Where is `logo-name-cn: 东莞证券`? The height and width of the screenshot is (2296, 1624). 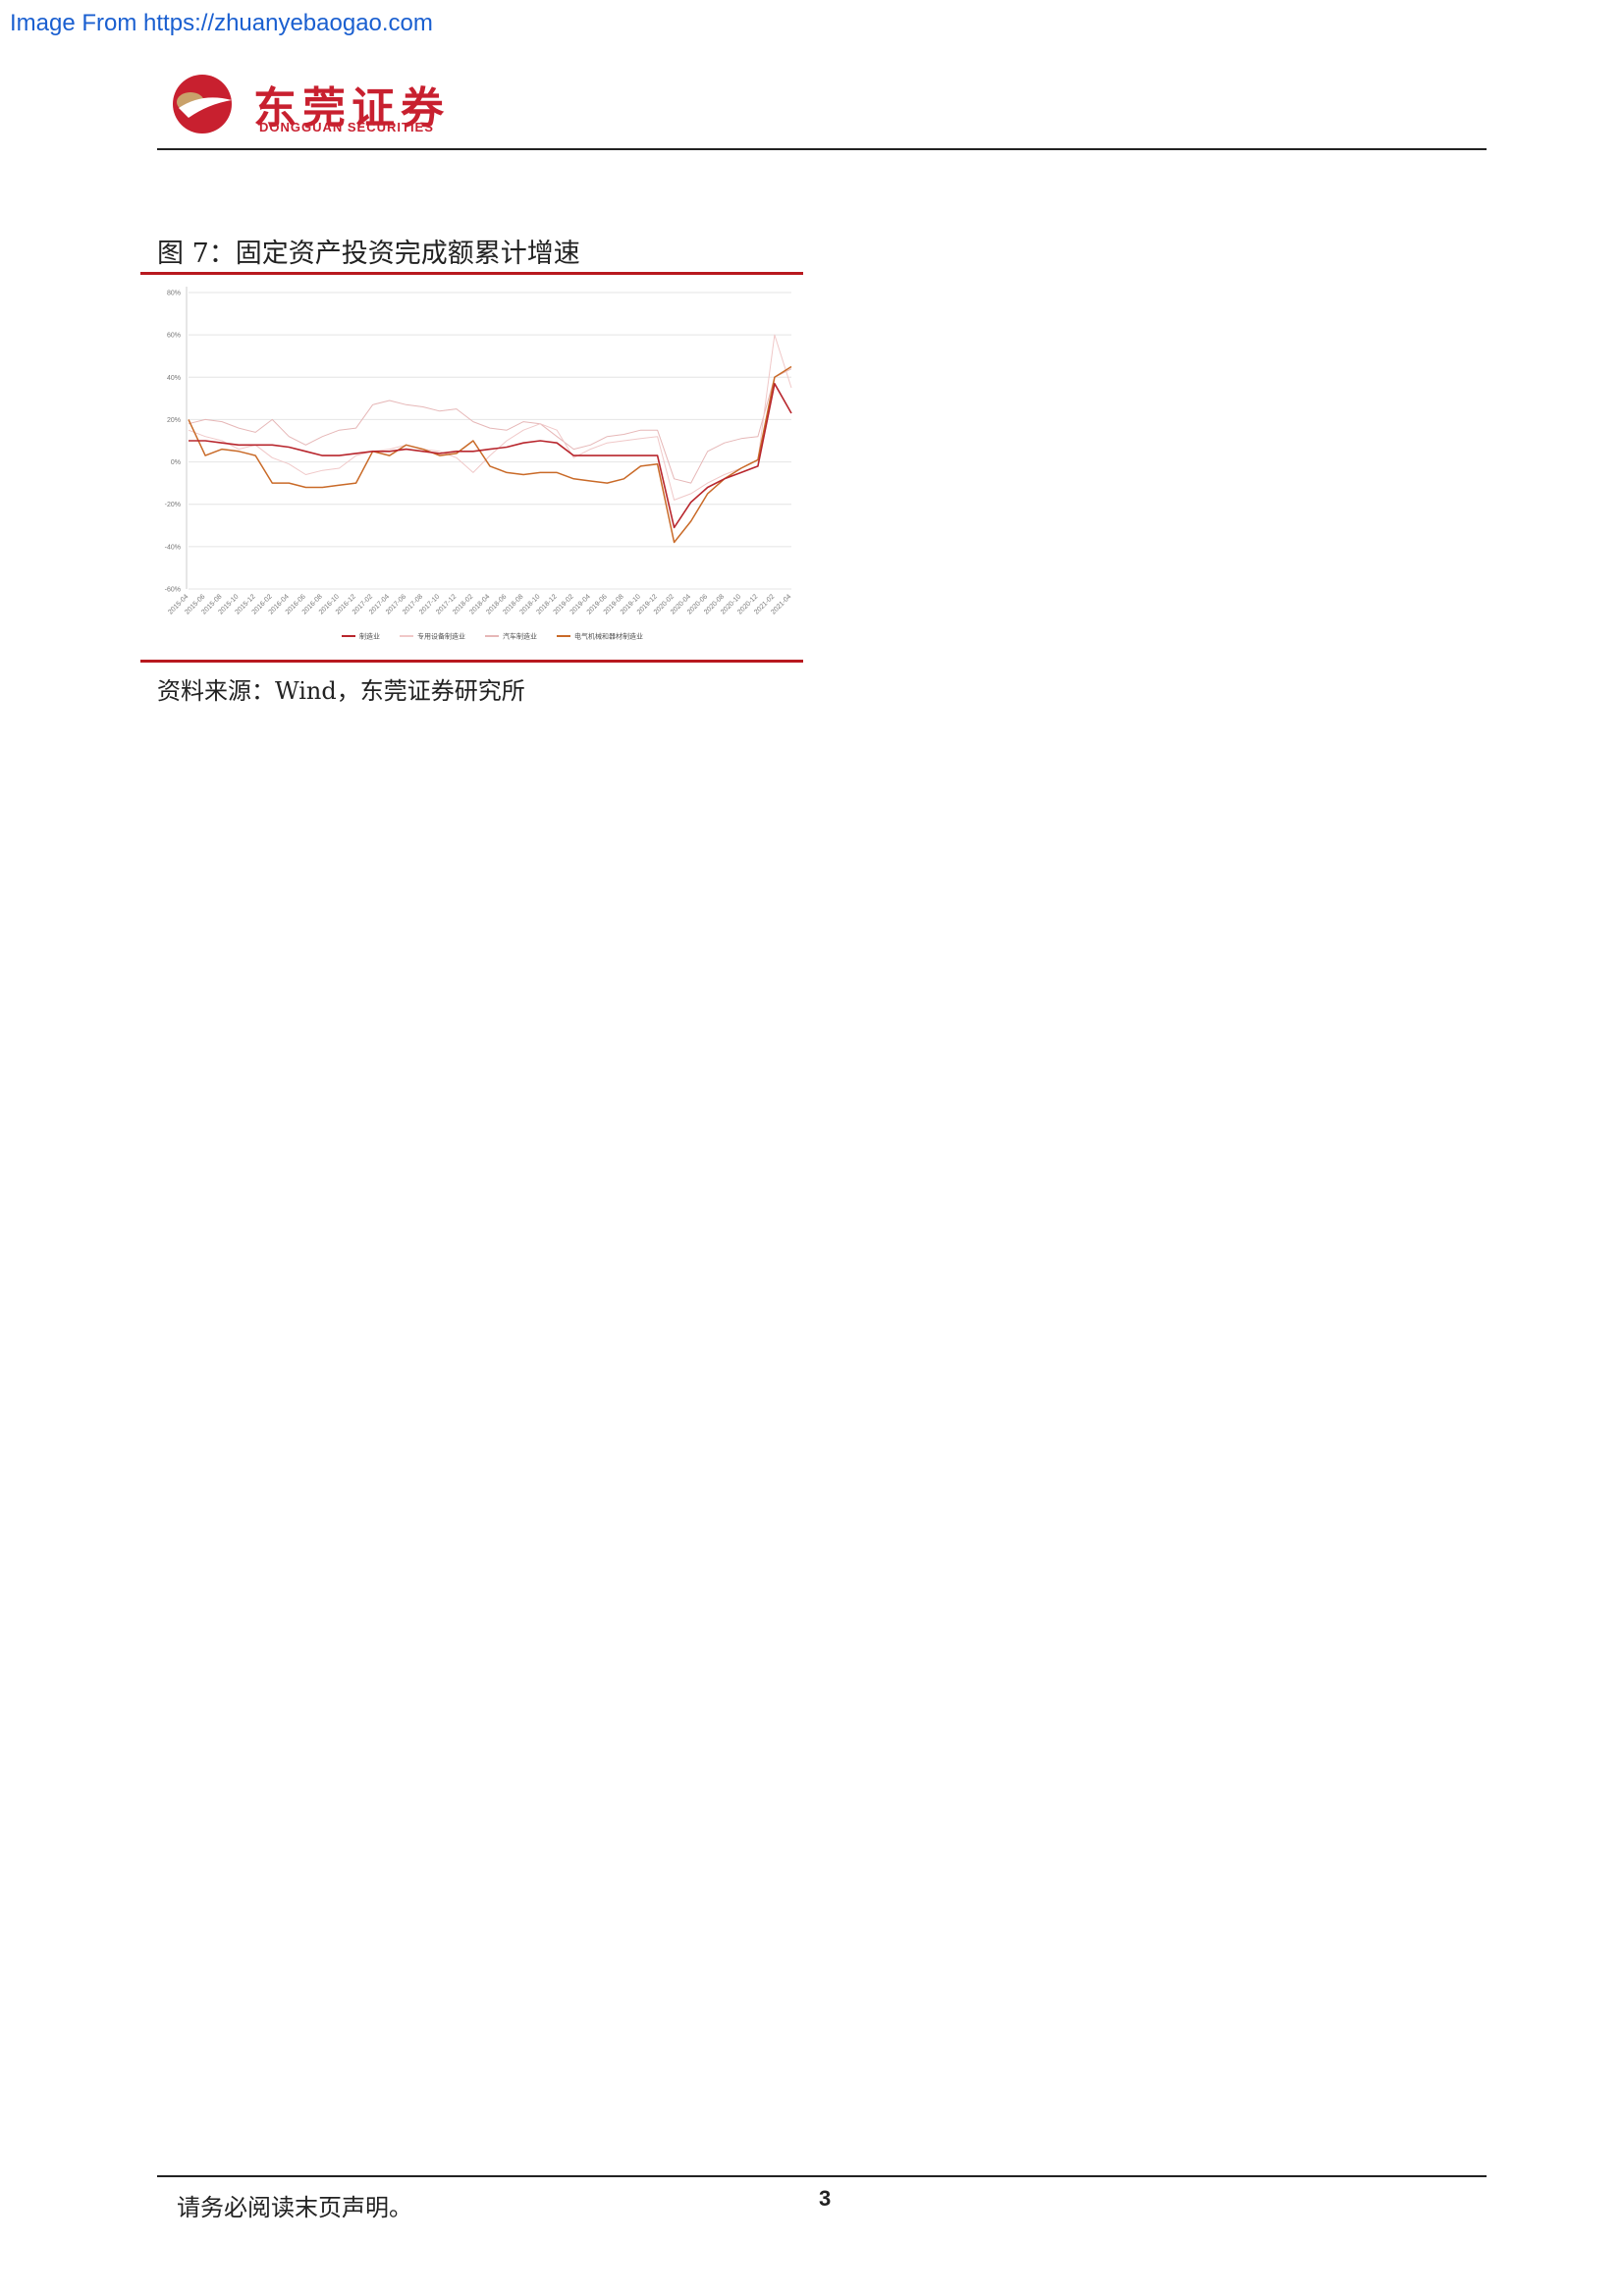 logo-name-cn: 东莞证券 is located at coordinates (351, 108).